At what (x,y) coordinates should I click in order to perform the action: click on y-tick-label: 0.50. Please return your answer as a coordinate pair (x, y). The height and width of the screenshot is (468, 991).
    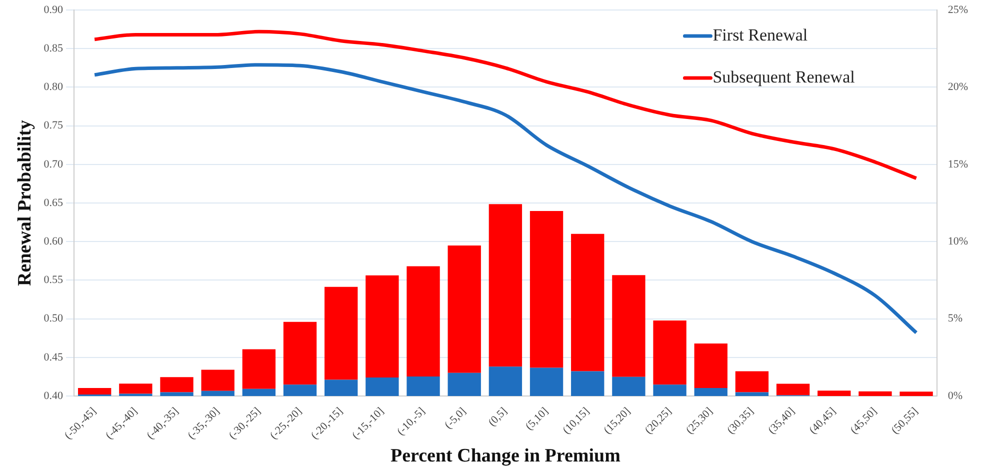
    Looking at the image, I should click on (54, 318).